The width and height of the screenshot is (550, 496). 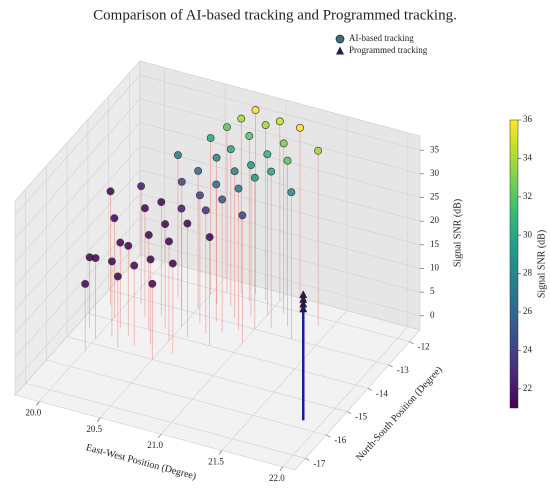 I want to click on z-tick-label: 5, so click(x=432, y=291).